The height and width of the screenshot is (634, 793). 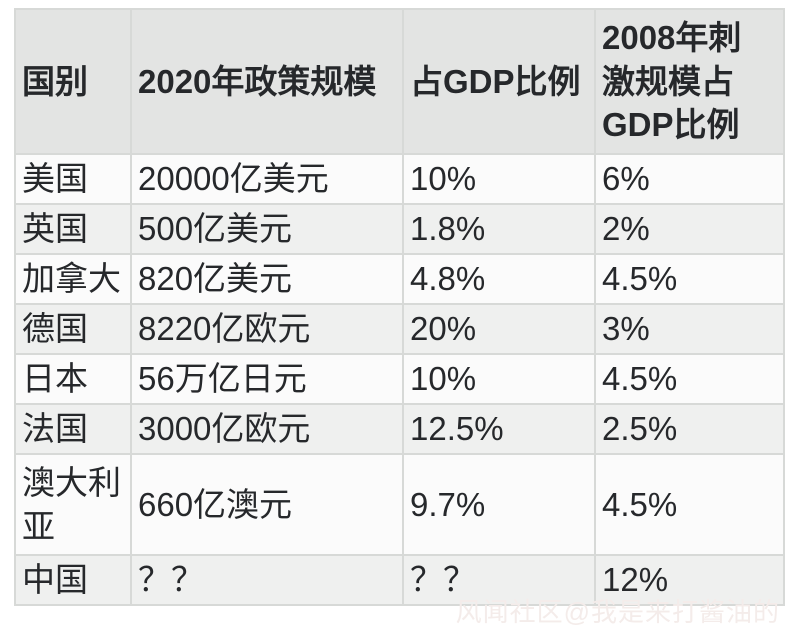 I want to click on cell-stimulus-2008: 2%, so click(x=689, y=229).